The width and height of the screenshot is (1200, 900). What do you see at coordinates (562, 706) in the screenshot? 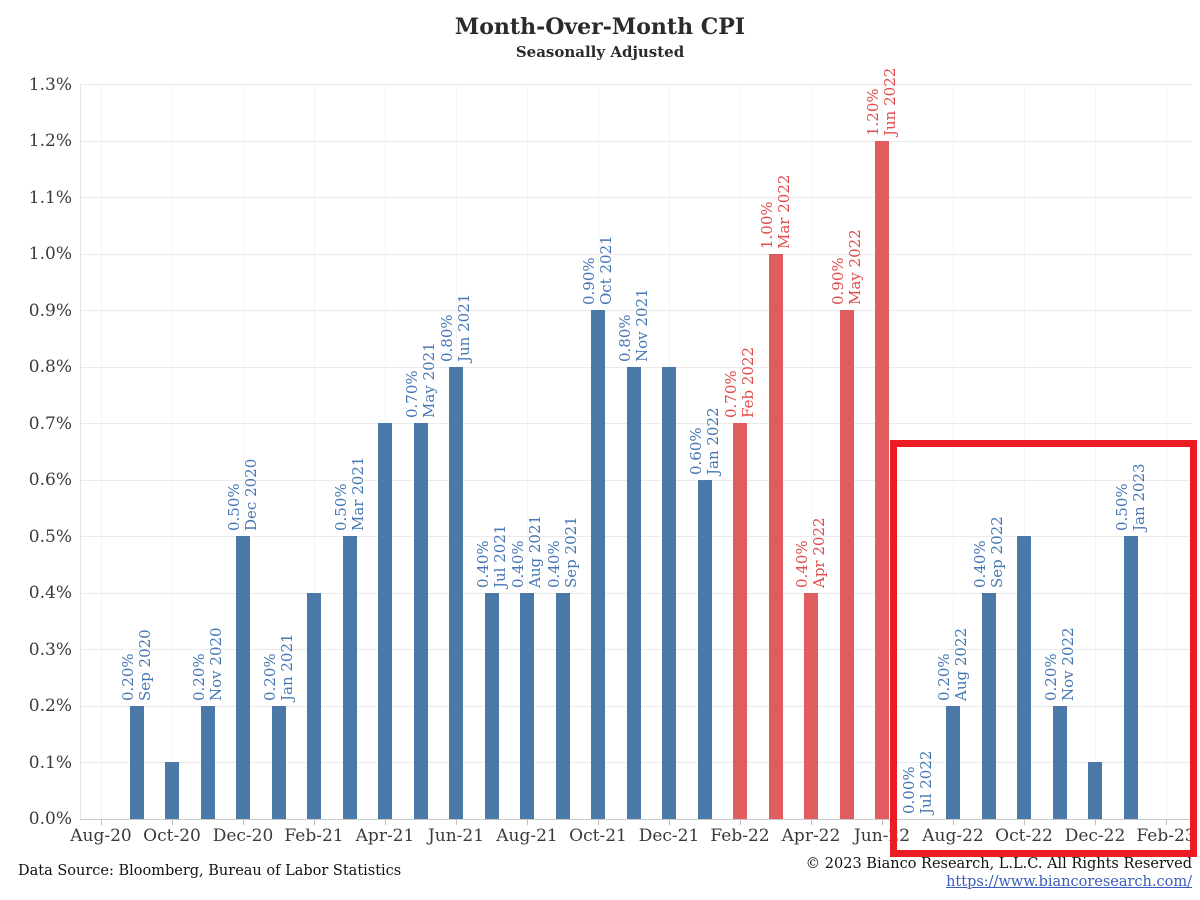
I see `bar-sep-2021` at bounding box center [562, 706].